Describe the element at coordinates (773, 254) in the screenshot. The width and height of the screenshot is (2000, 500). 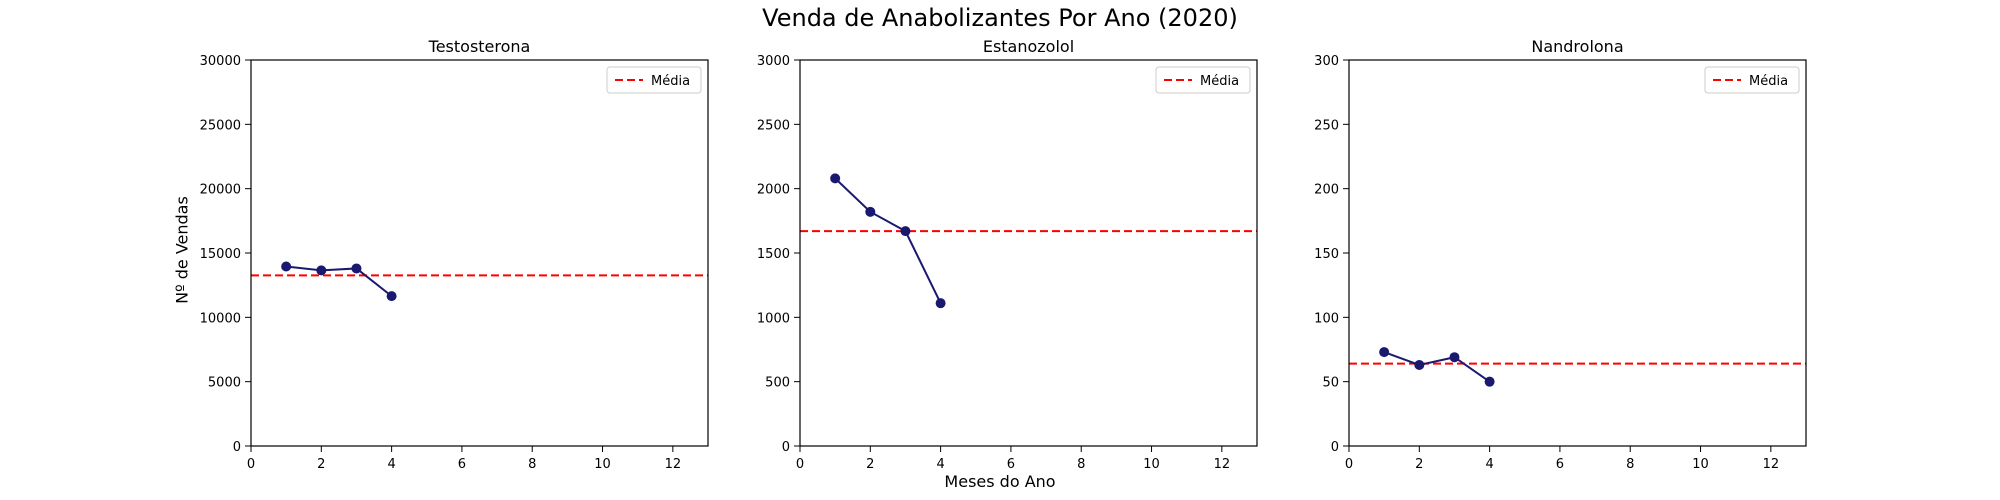
I see `y-tick-label: 1500` at that location.